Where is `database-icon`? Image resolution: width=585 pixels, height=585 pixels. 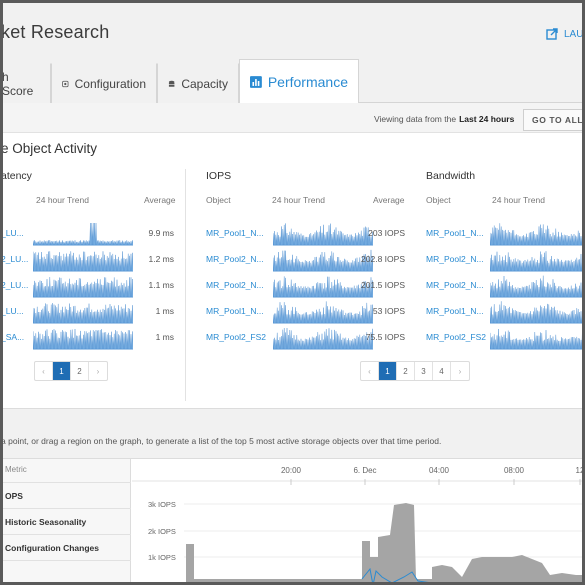 database-icon is located at coordinates (171, 83).